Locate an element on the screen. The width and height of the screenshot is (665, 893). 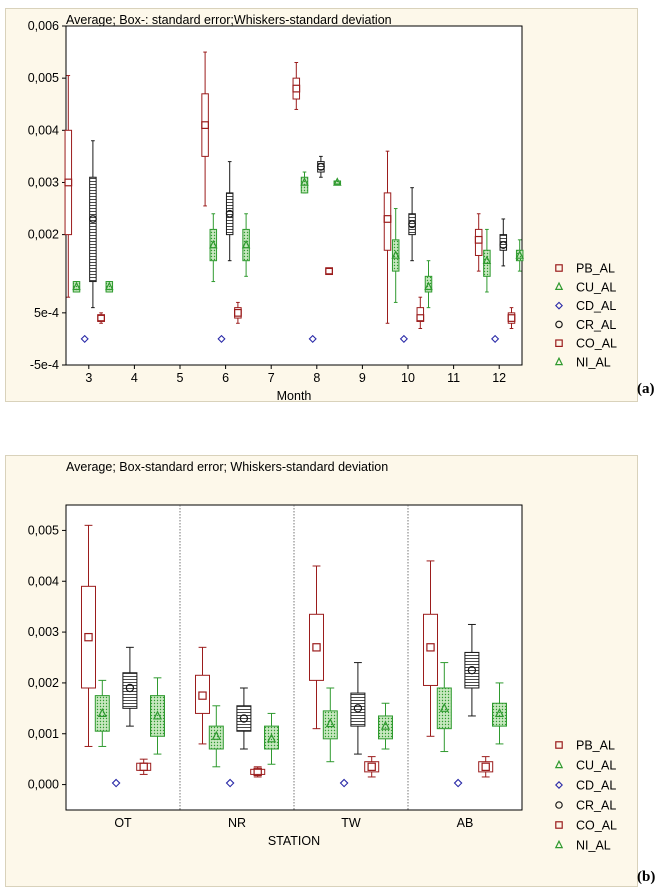
x-tick-label: NR is located at coordinates (237, 823).